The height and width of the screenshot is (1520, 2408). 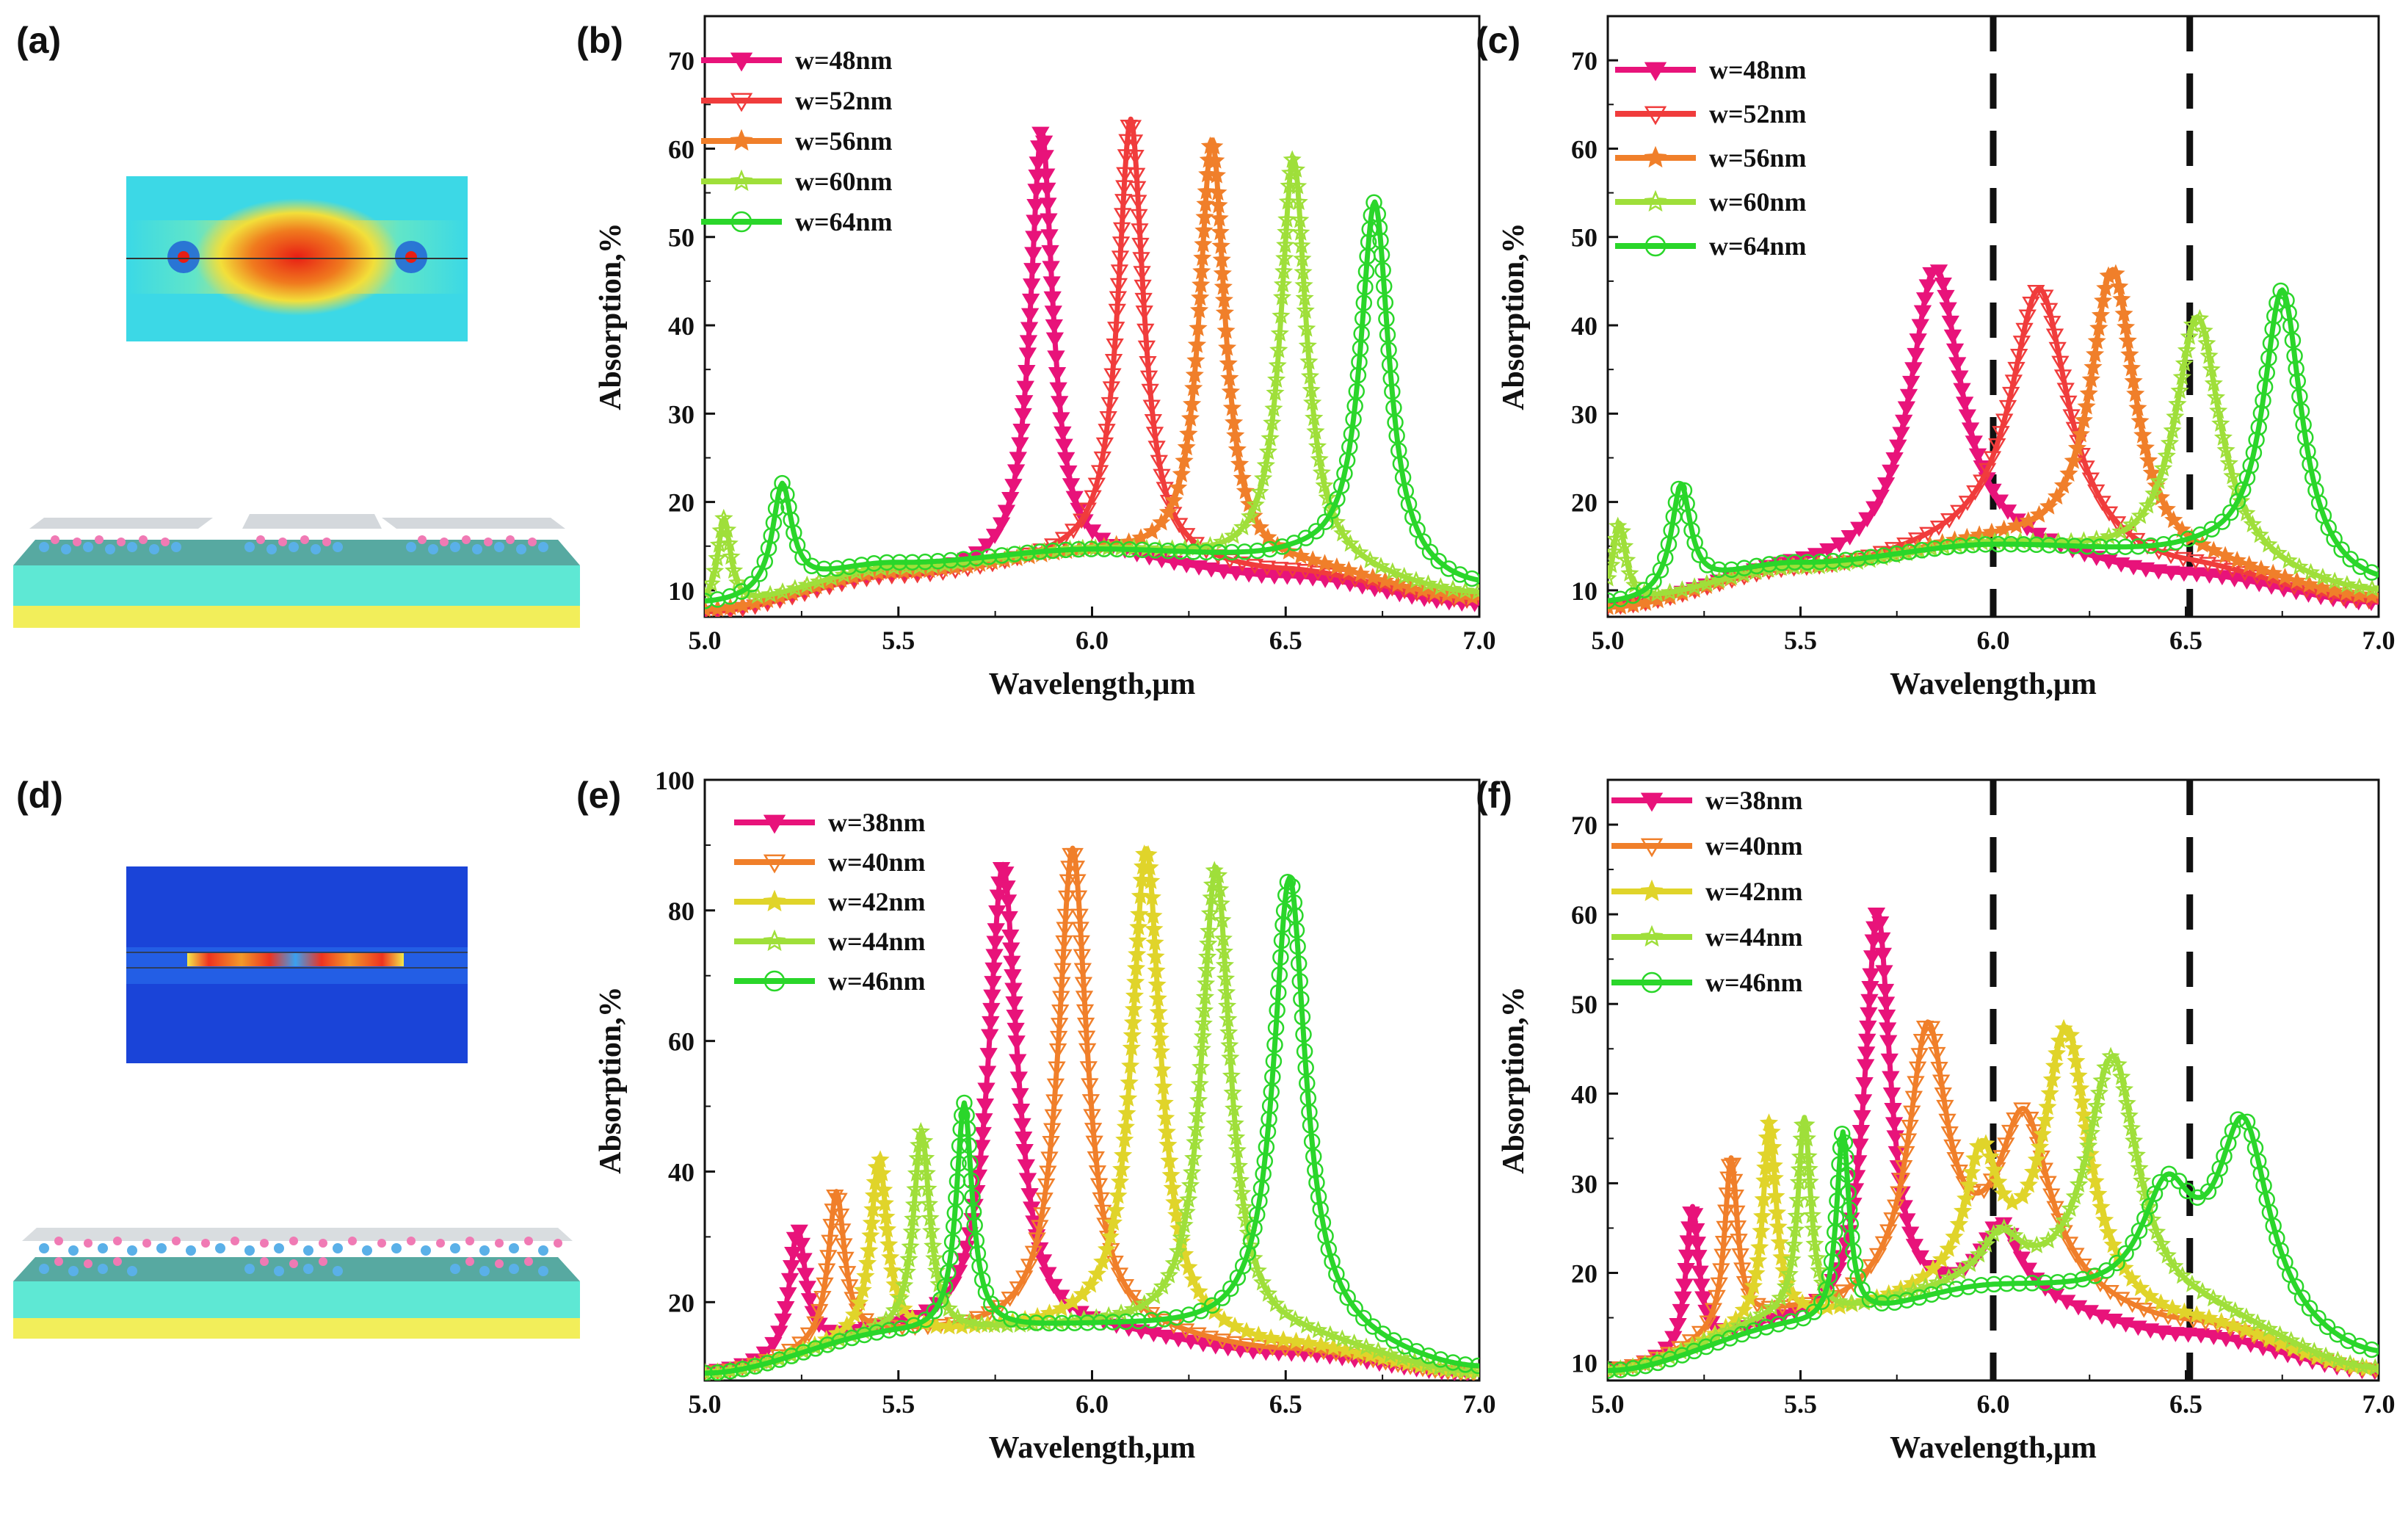 I want to click on y-tick-label: 50, so click(x=681, y=238).